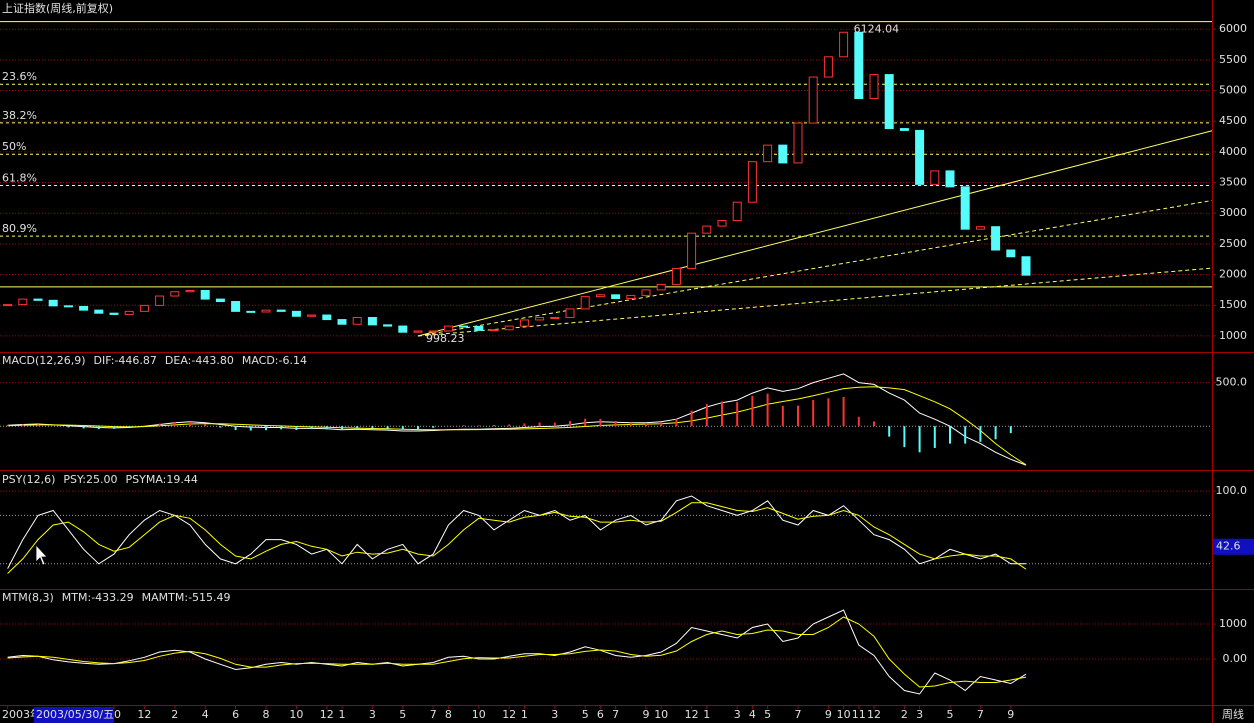  What do you see at coordinates (445, 338) in the screenshot?
I see `low-label: 998.23` at bounding box center [445, 338].